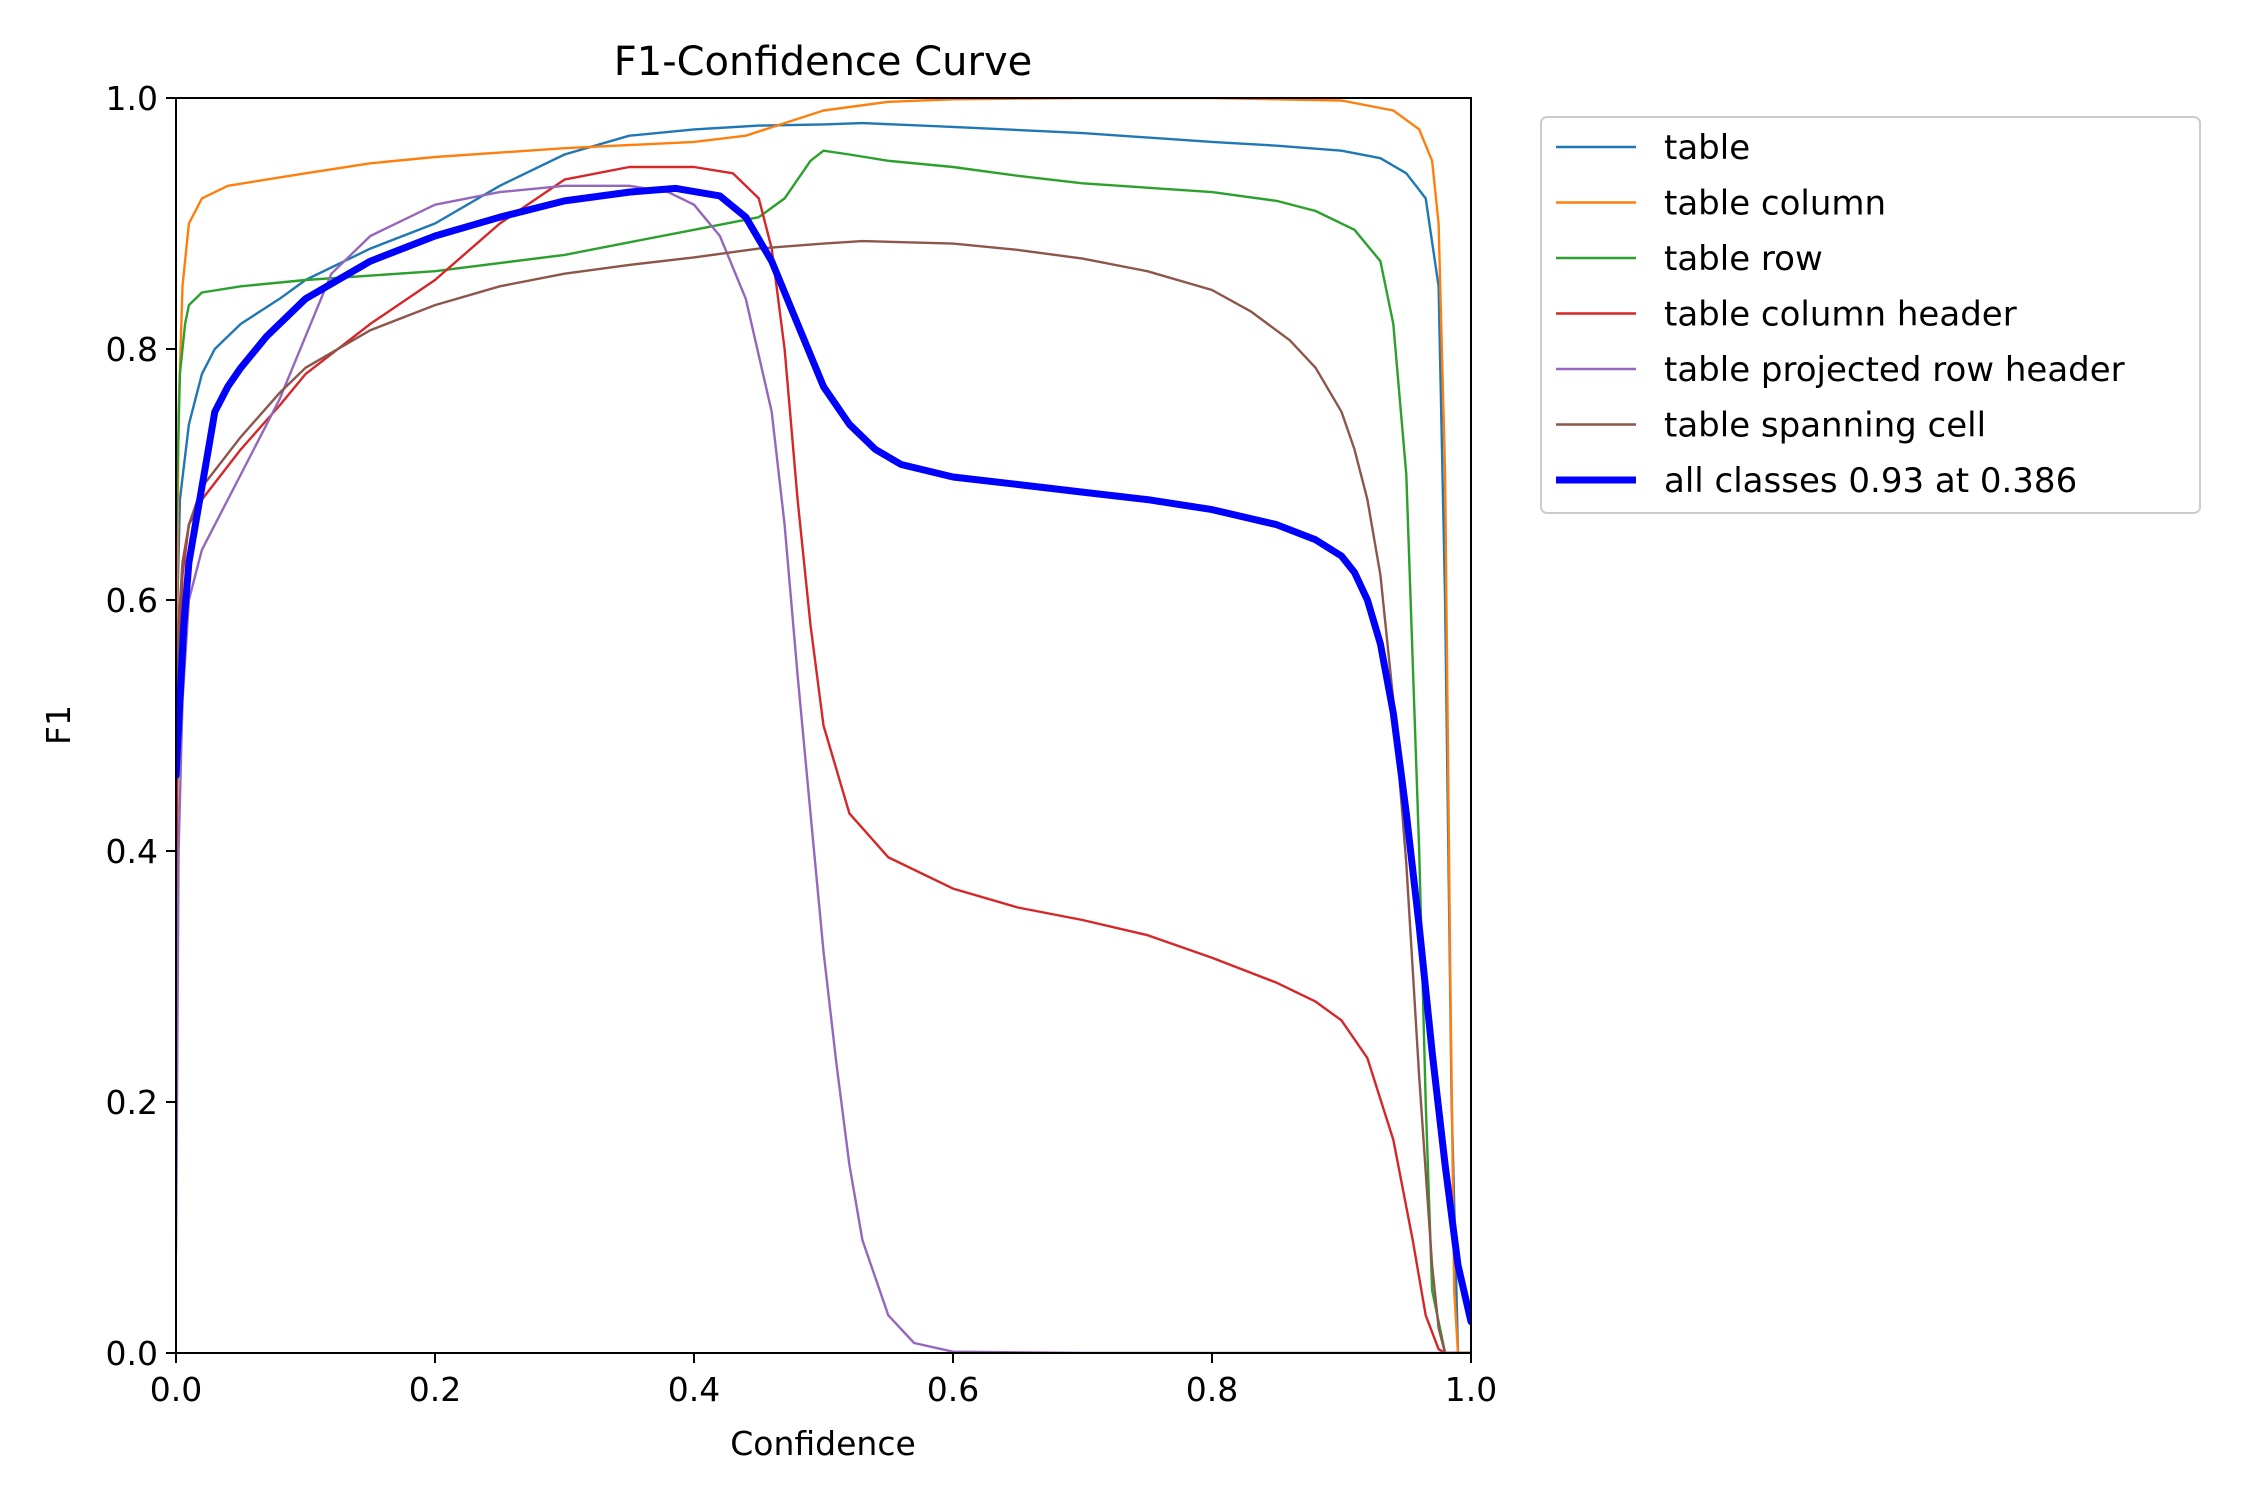  What do you see at coordinates (132, 600) in the screenshot?
I see `y-tick-label: 0.6` at bounding box center [132, 600].